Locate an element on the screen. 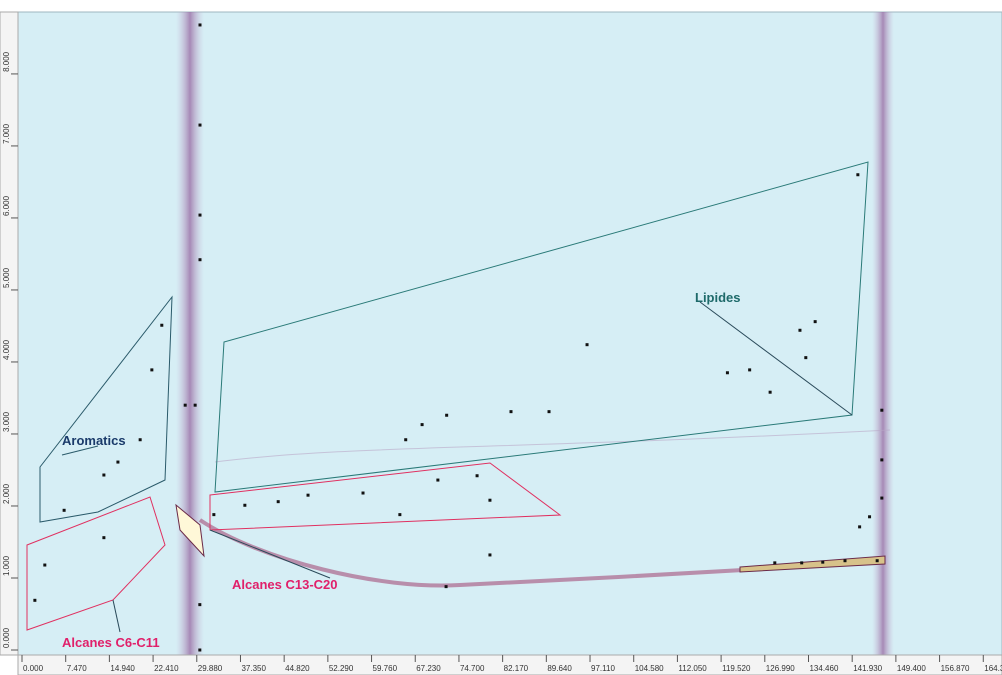 This screenshot has width=1002, height=675. y-tick-label: 8.000 is located at coordinates (6, 61).